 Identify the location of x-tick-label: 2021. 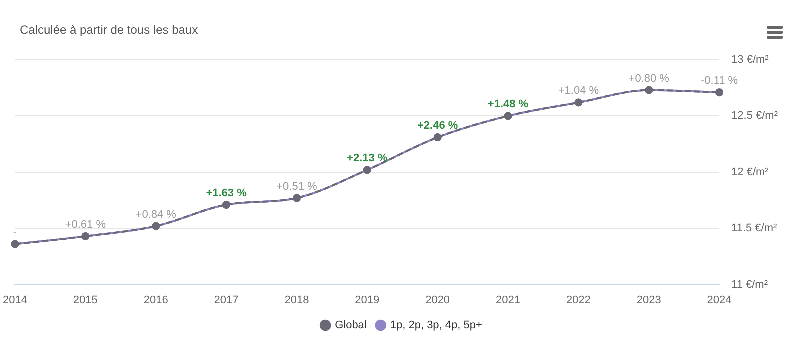
(508, 300).